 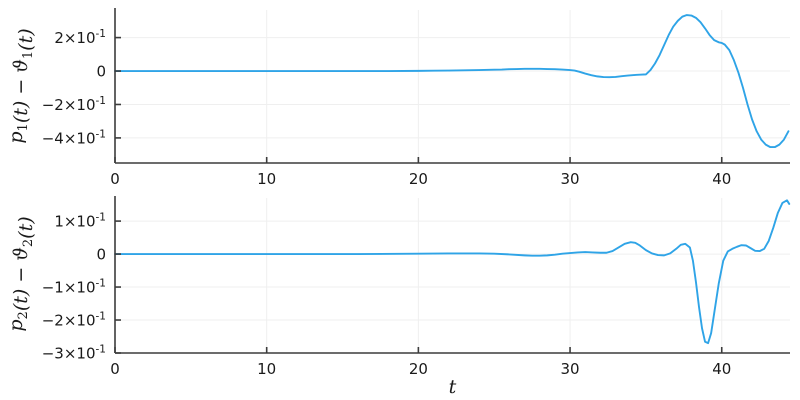 What do you see at coordinates (80, 37) in the screenshot?
I see `y-tick-label: 2×10-1` at bounding box center [80, 37].